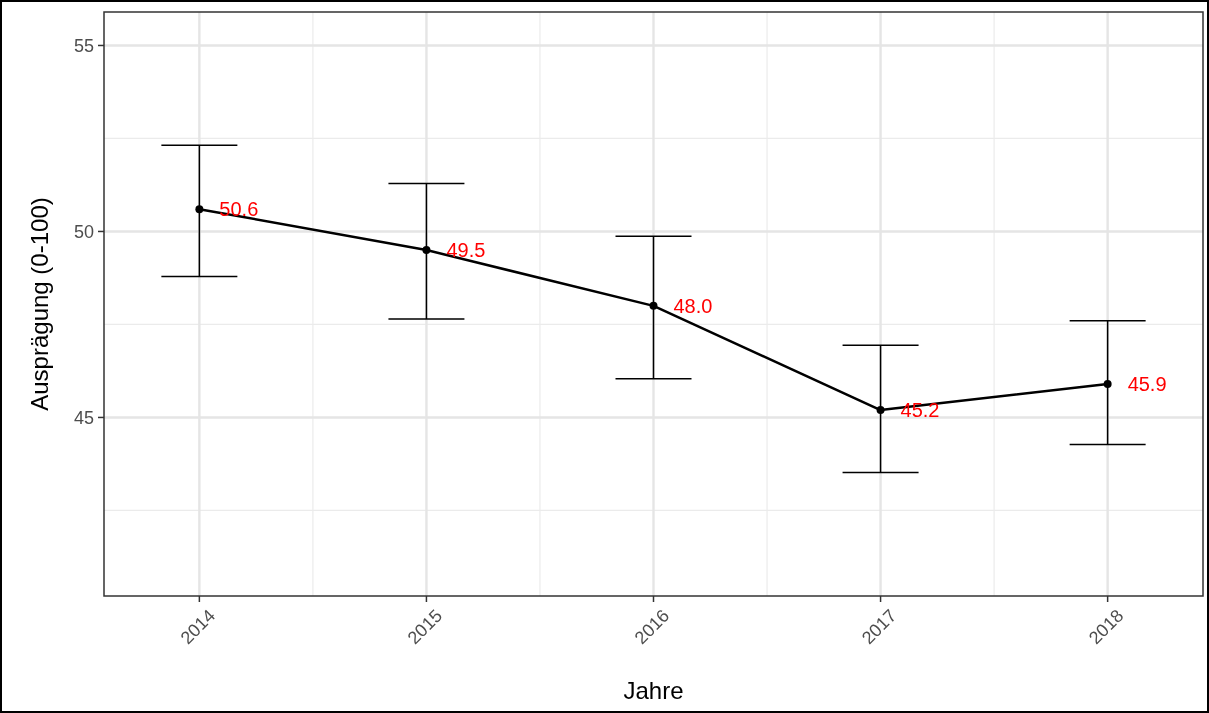 This screenshot has width=1209, height=713. I want to click on y-tick-label: 50, so click(83, 231).